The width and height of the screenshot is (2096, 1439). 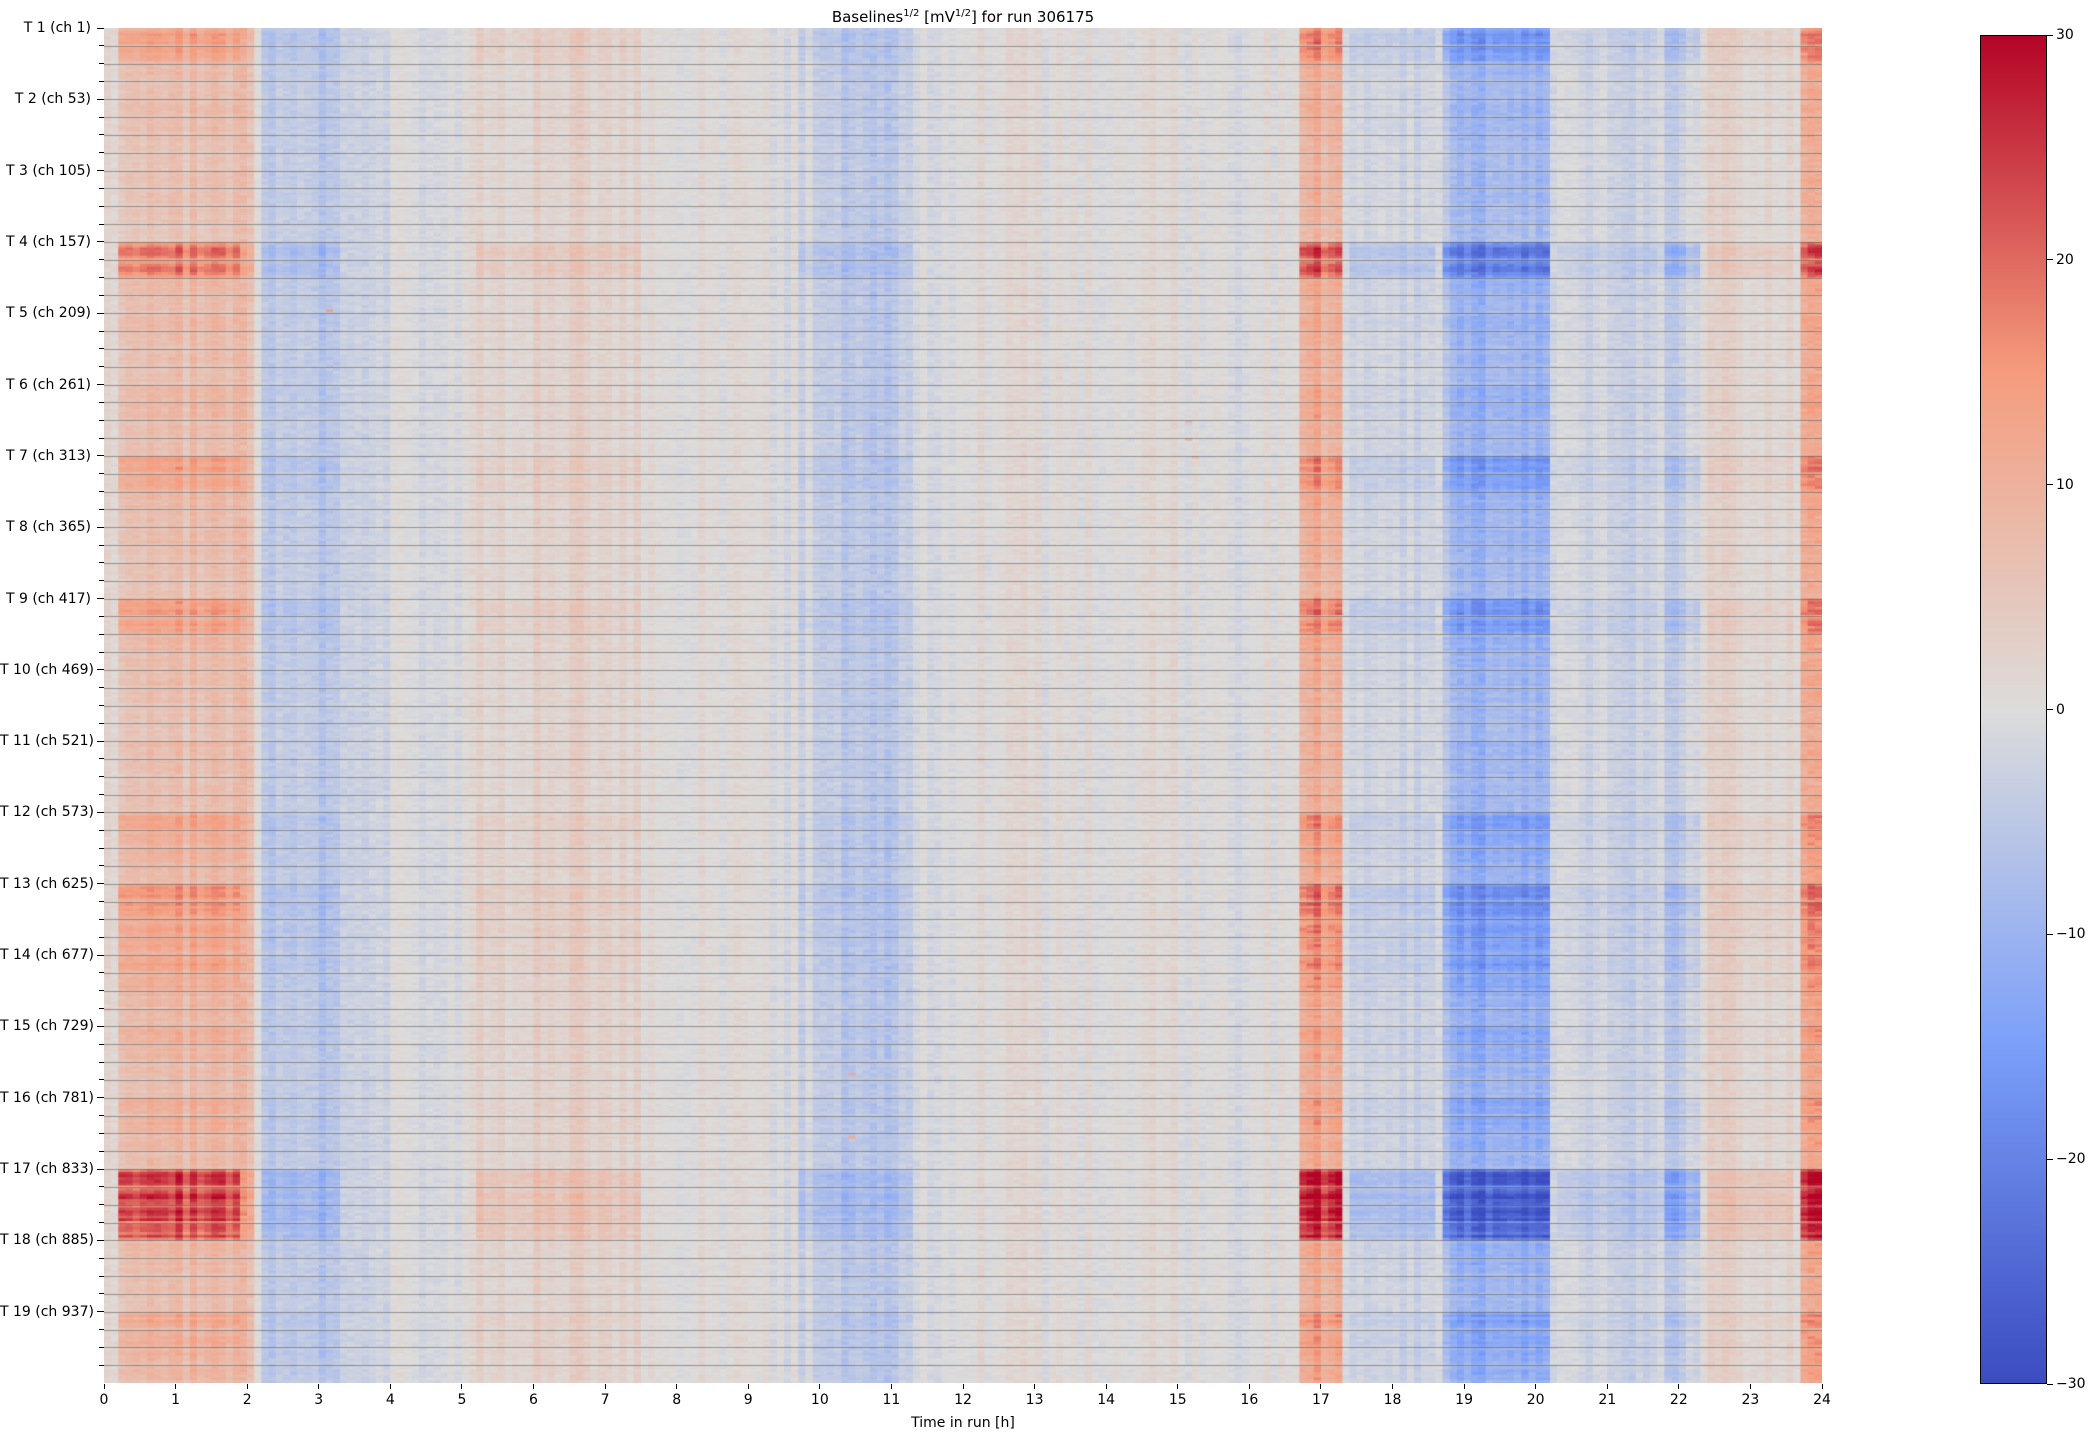 What do you see at coordinates (48, 313) in the screenshot?
I see `y-tick-label: T 5 (ch 209)` at bounding box center [48, 313].